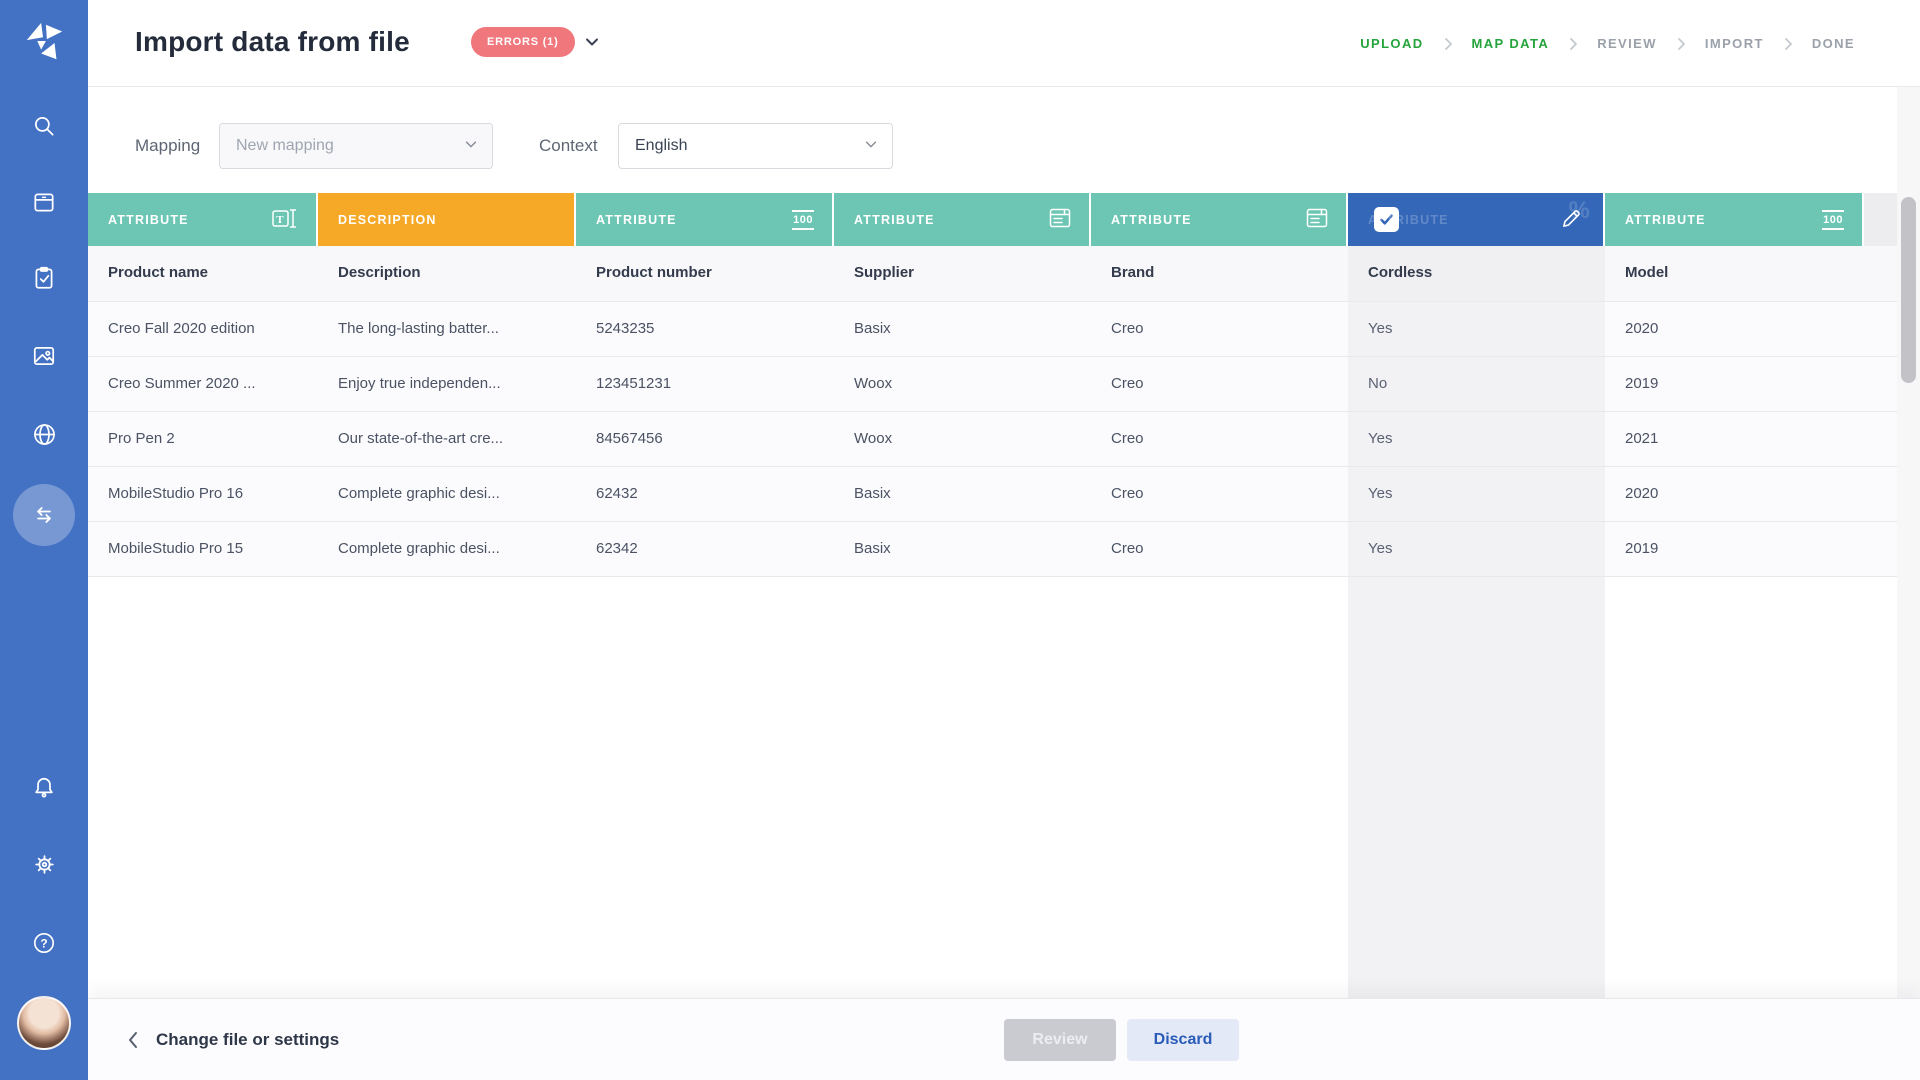 This screenshot has width=1920, height=1080. Describe the element at coordinates (1579, 210) in the screenshot. I see `percent-icon: %` at that location.